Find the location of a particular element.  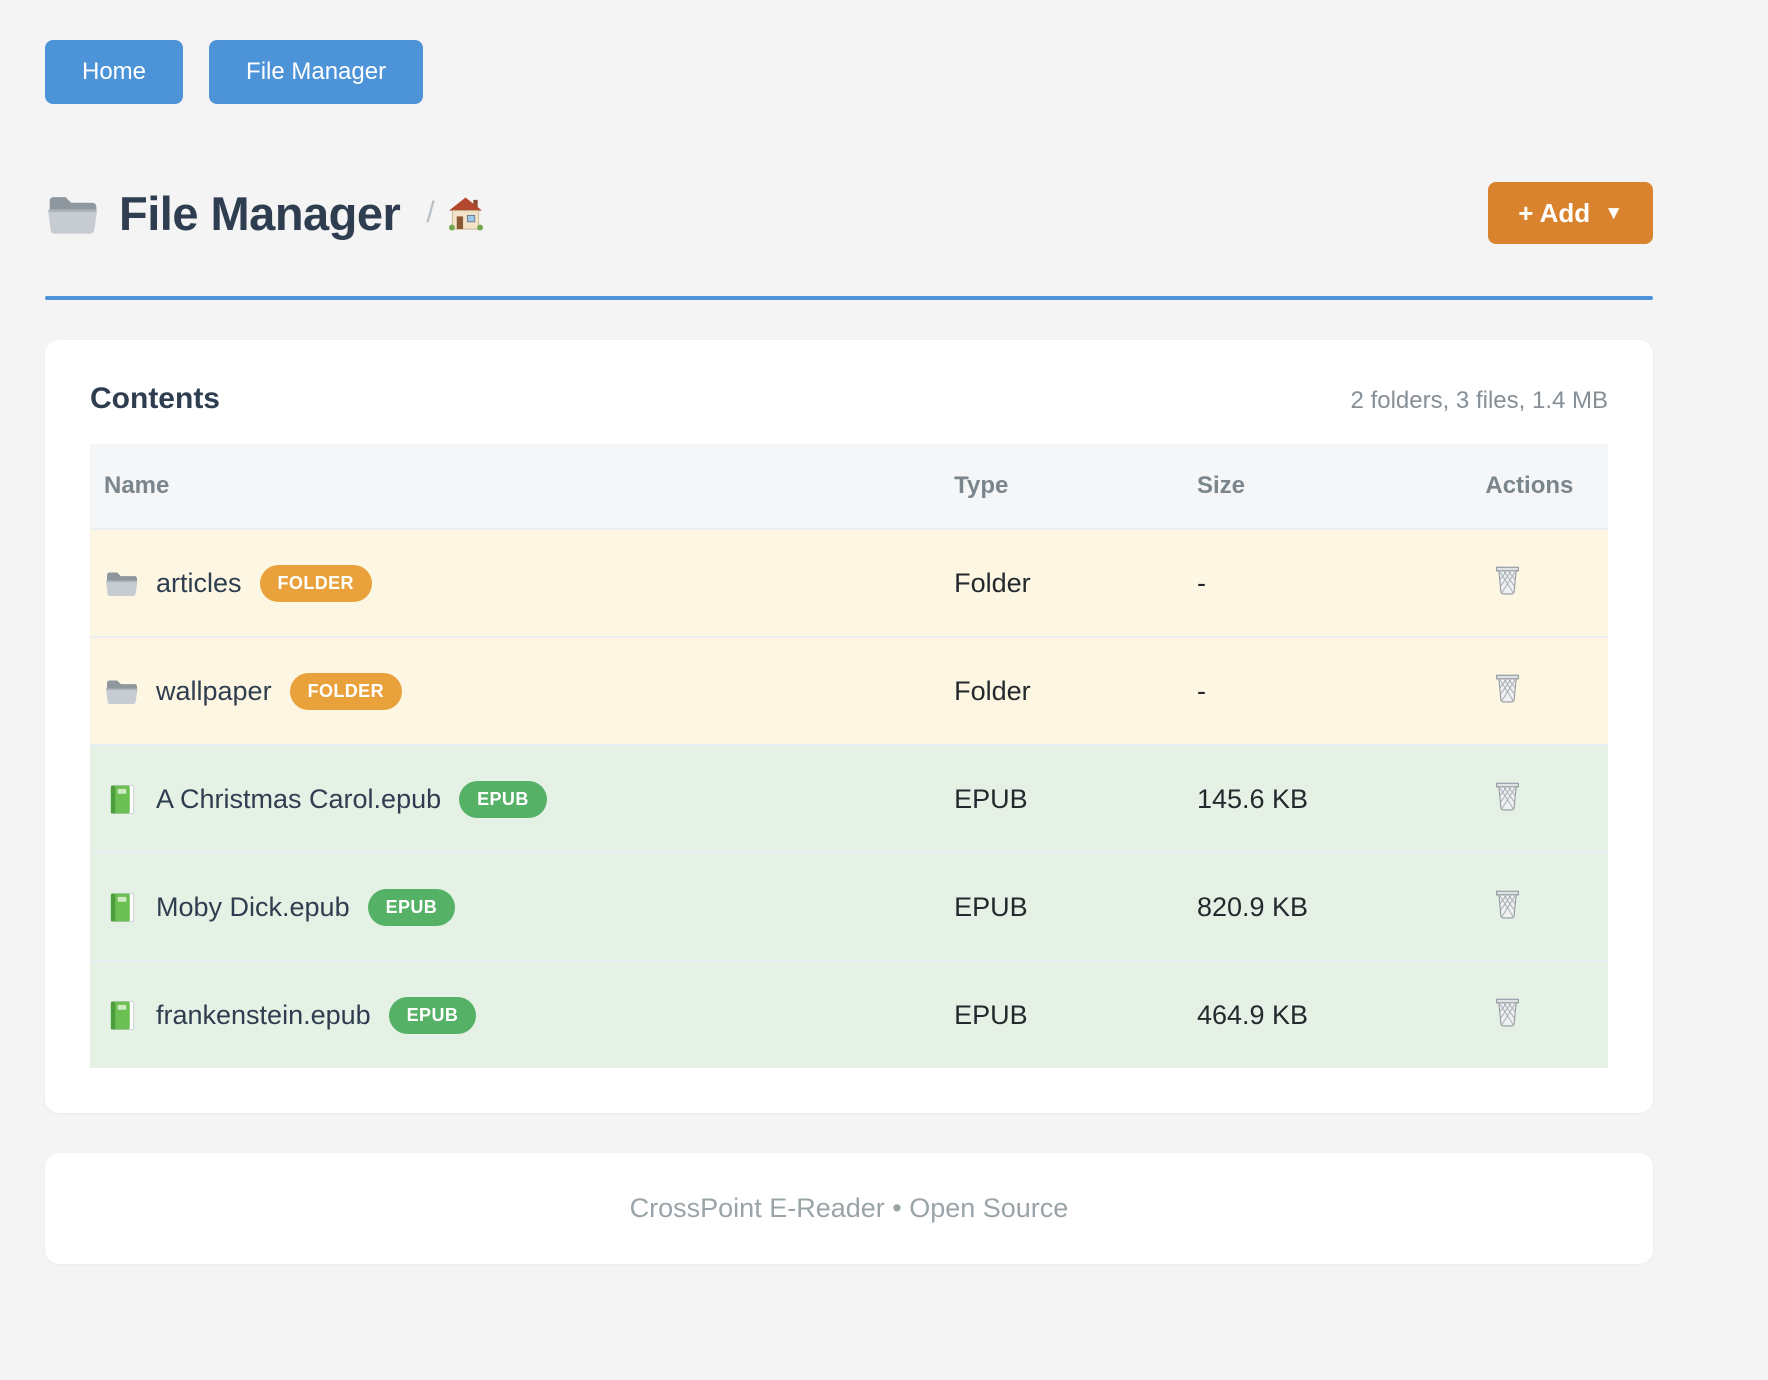

file-name: Moby Dick.epub is located at coordinates (253, 906).